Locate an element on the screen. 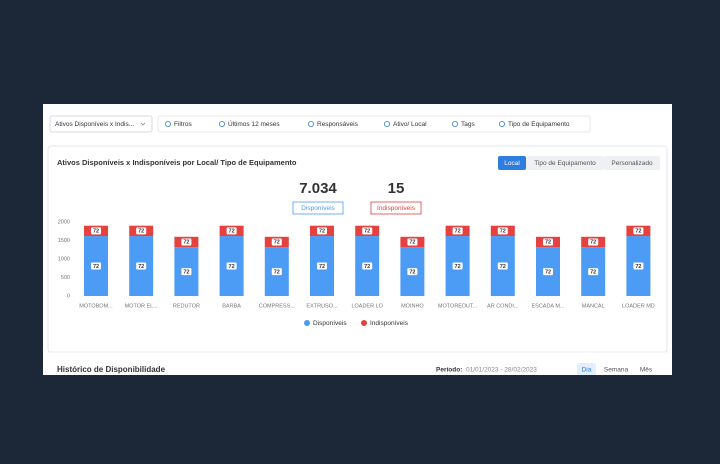 The width and height of the screenshot is (720, 464). y-tick-label: 0 is located at coordinates (68, 296).